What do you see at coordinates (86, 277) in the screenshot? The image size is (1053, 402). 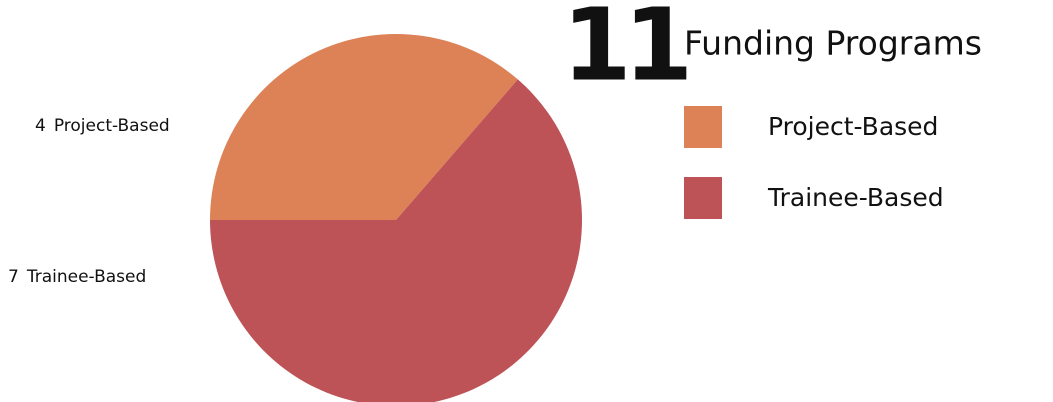 I see `slice-category-label: Trainee-Based` at bounding box center [86, 277].